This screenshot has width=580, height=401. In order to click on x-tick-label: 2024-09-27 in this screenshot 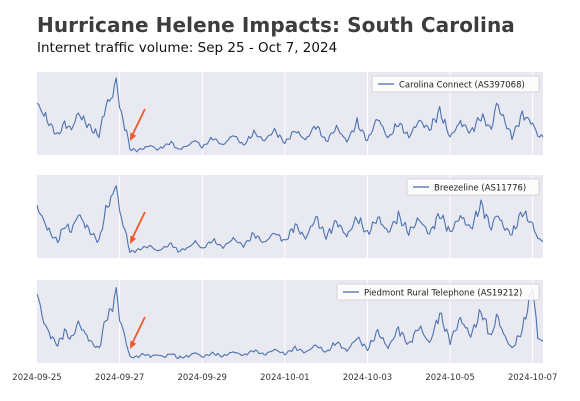, I will do `click(119, 378)`.